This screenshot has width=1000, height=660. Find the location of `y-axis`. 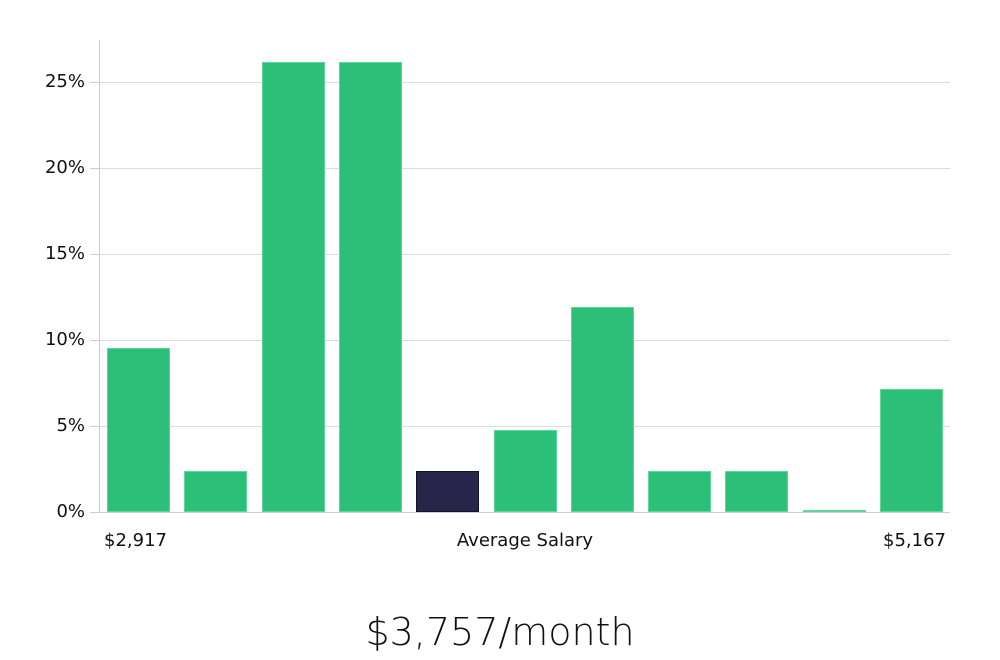

y-axis is located at coordinates (99, 276).